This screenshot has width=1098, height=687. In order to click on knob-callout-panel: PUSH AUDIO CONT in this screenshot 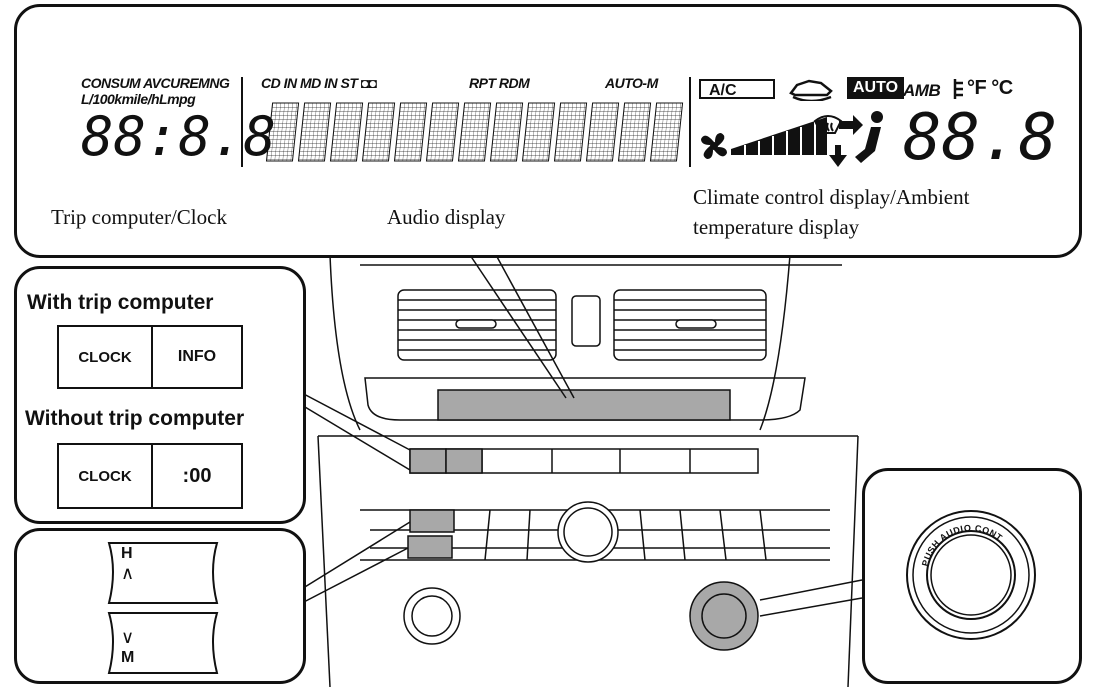, I will do `click(972, 576)`.